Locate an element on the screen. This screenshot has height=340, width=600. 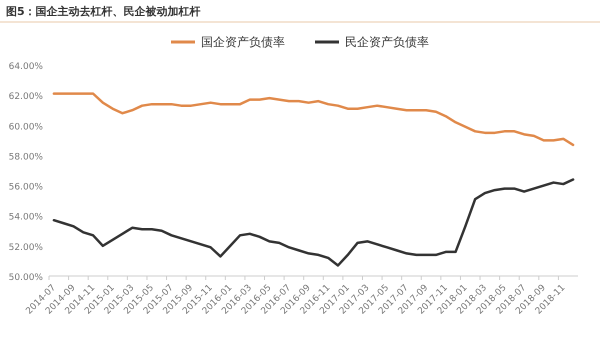
y-tick-label: 56.00% is located at coordinates (26, 187).